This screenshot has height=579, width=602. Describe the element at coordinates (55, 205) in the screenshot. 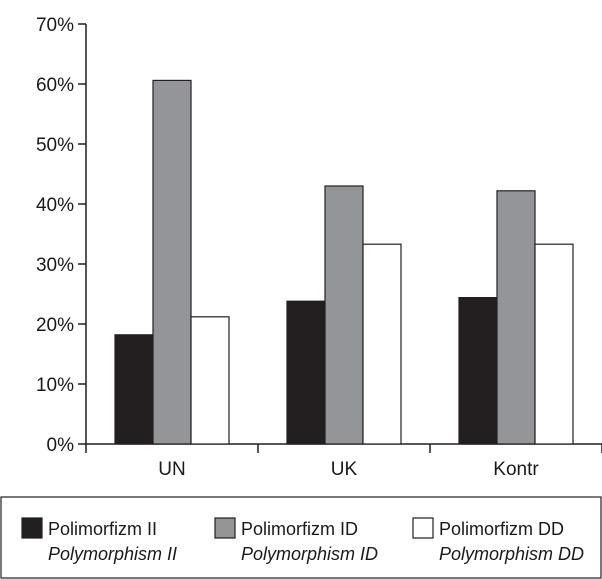

I see `y-tick-label: 40%` at that location.